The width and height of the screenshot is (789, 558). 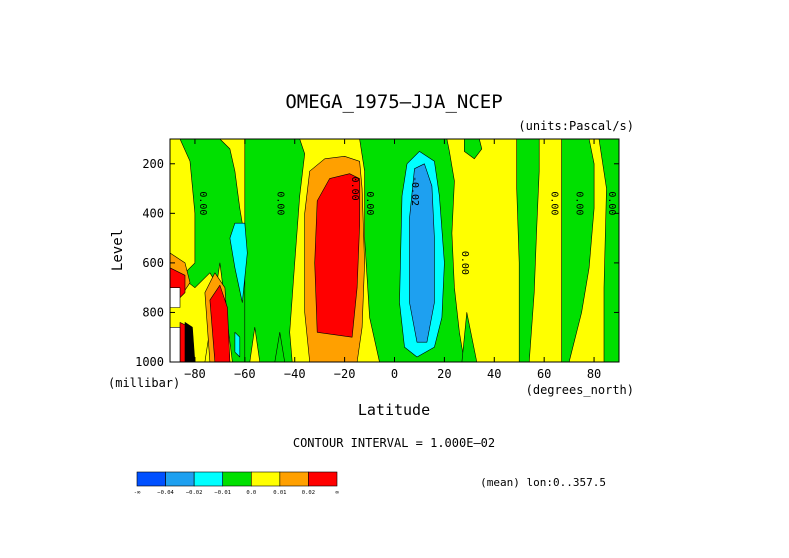 I want to click on contour-label-8: 0.00, so click(x=611, y=203).